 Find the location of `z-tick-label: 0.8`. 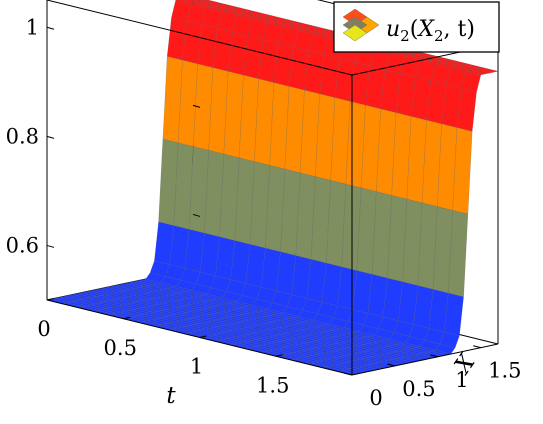

z-tick-label: 0.8 is located at coordinates (22, 136).